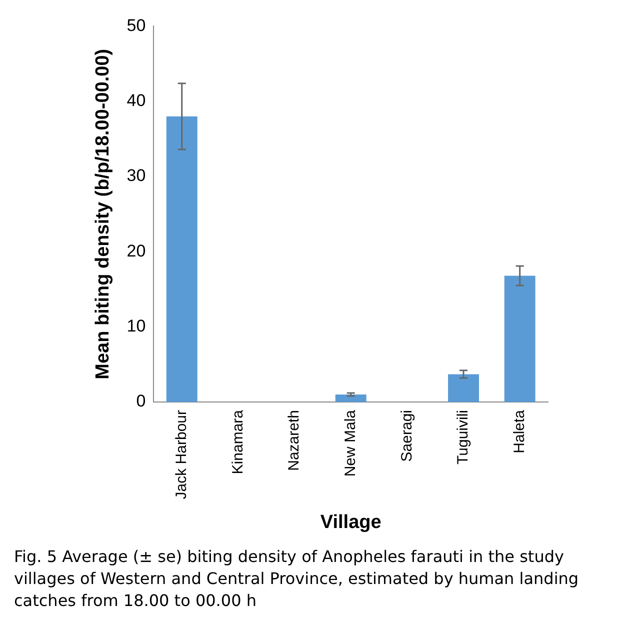  I want to click on x-tick-label: Kinamara, so click(237, 441).